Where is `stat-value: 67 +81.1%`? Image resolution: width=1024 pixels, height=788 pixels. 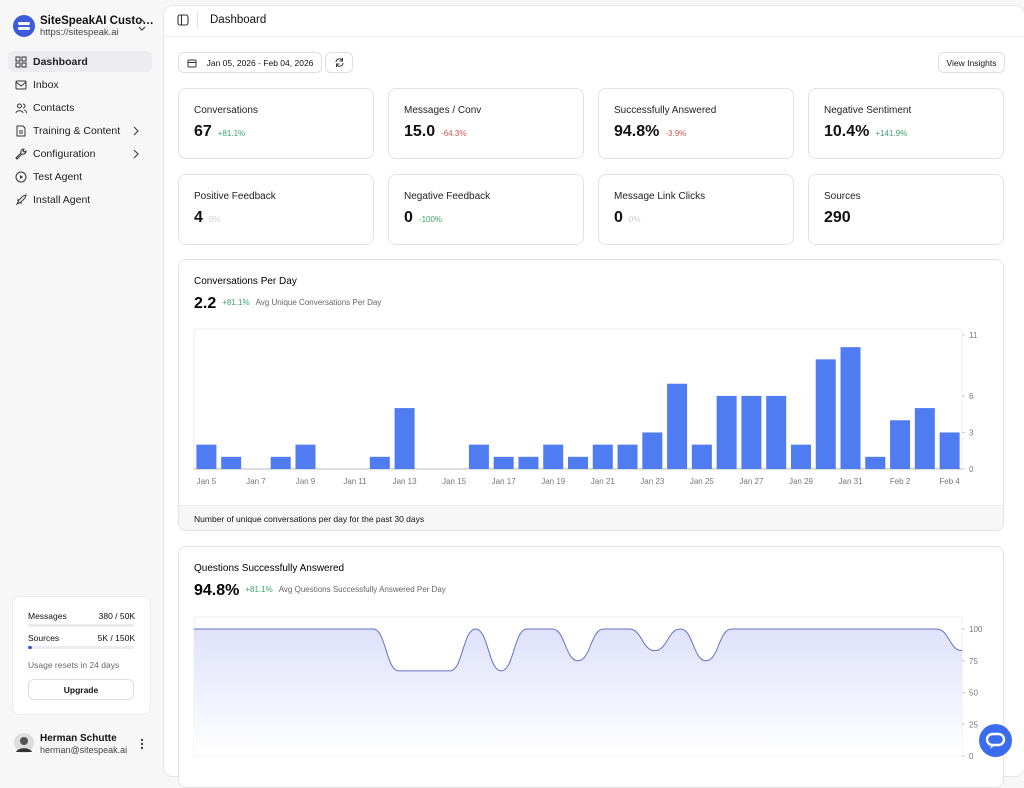 stat-value: 67 +81.1% is located at coordinates (219, 132).